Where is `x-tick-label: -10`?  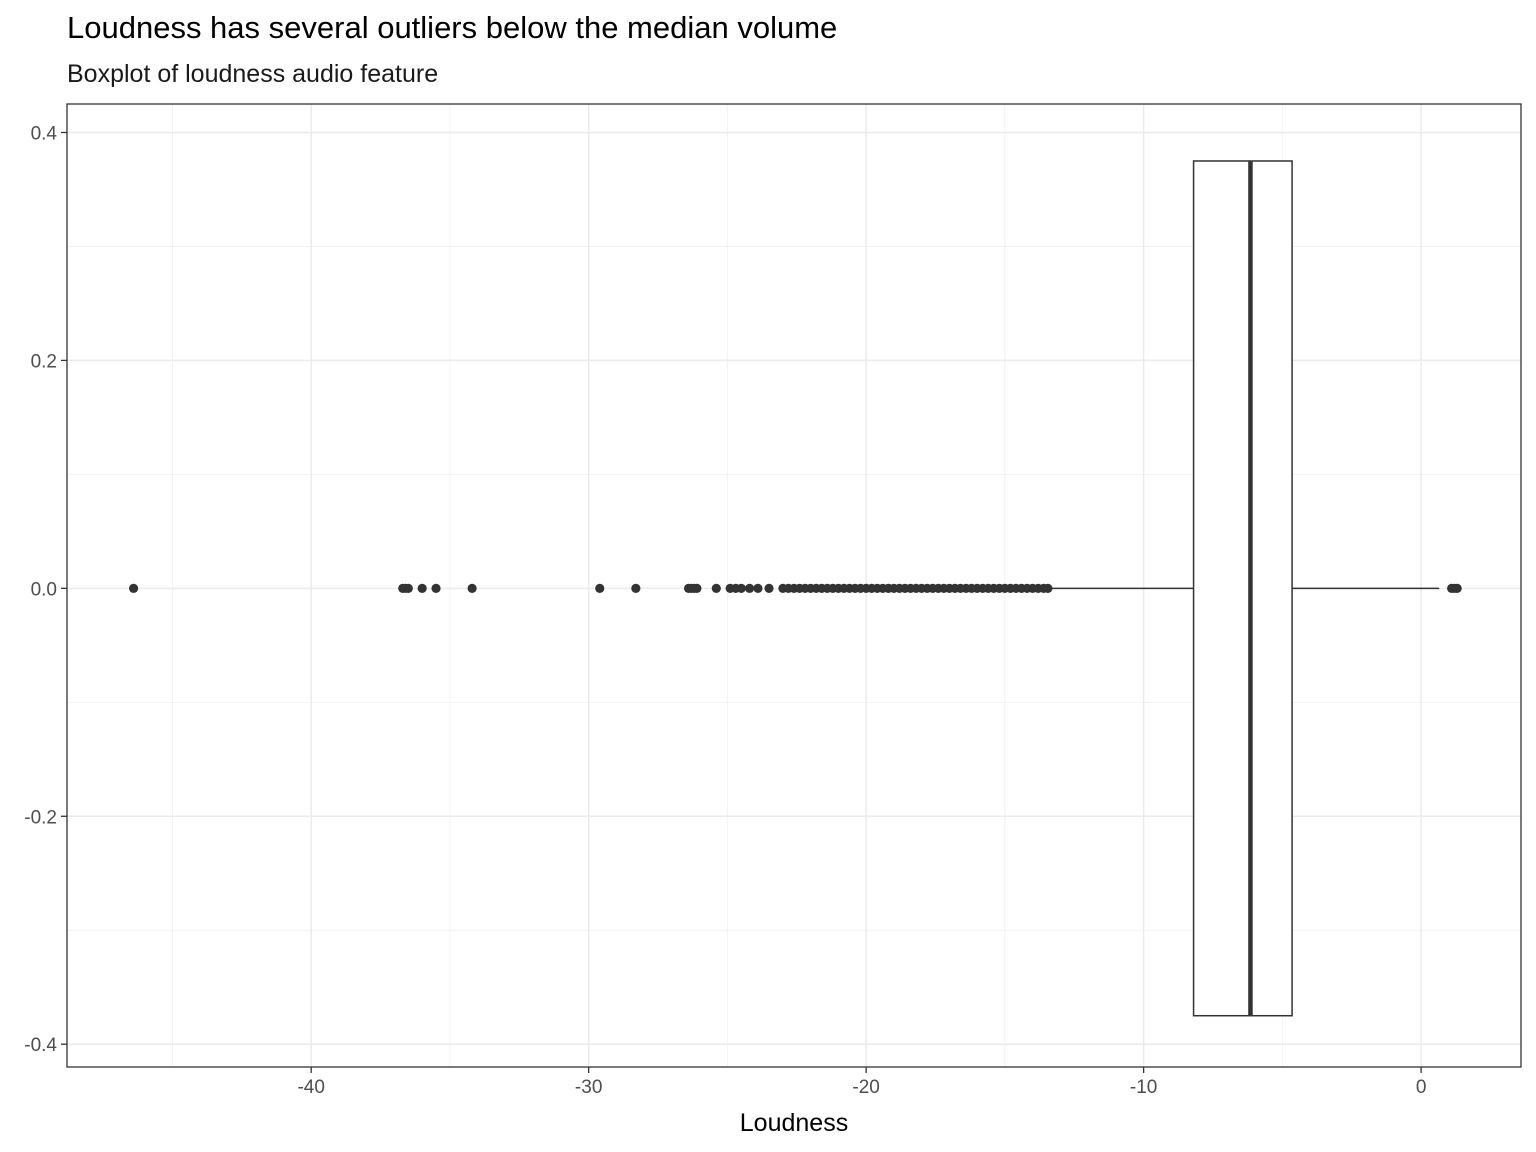
x-tick-label: -10 is located at coordinates (1143, 1087).